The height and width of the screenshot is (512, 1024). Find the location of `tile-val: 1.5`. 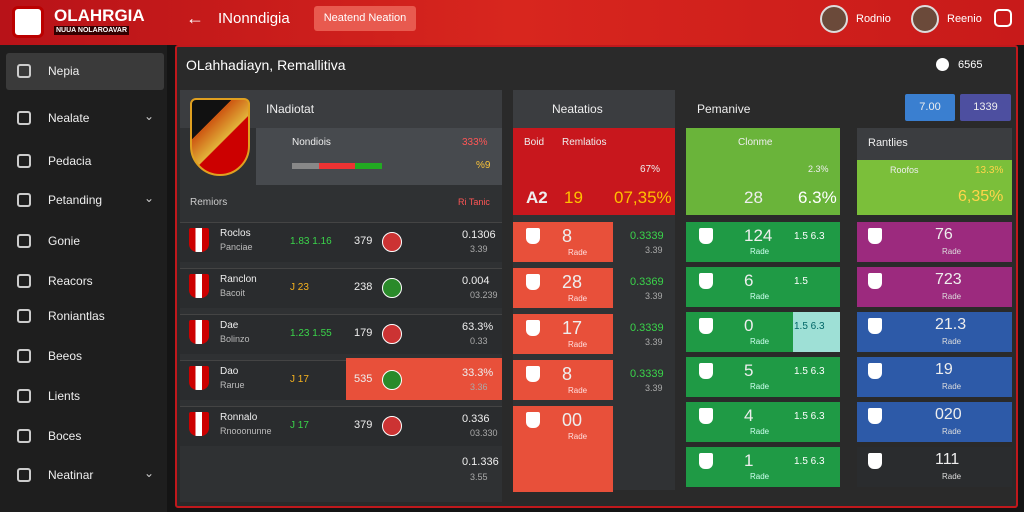

tile-val: 1.5 is located at coordinates (801, 281).